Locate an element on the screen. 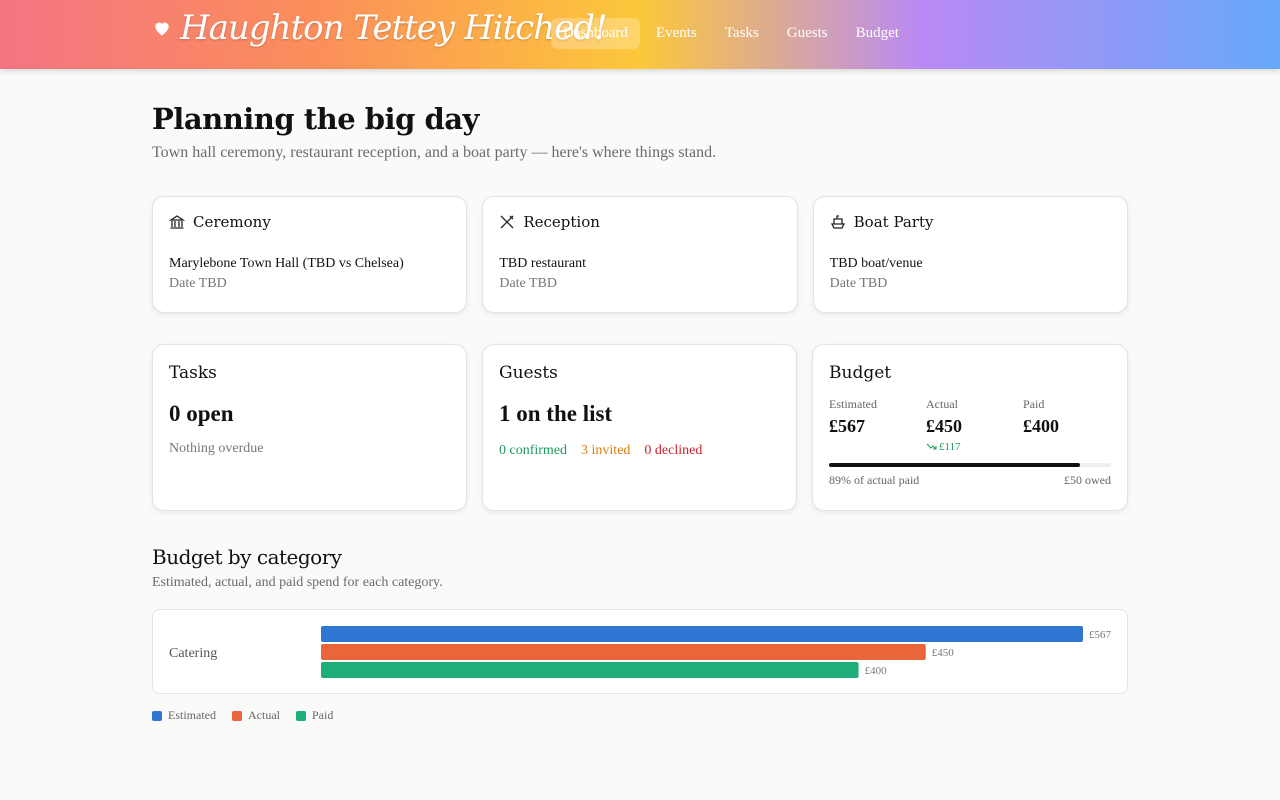  owed: £50 owed is located at coordinates (1087, 480).